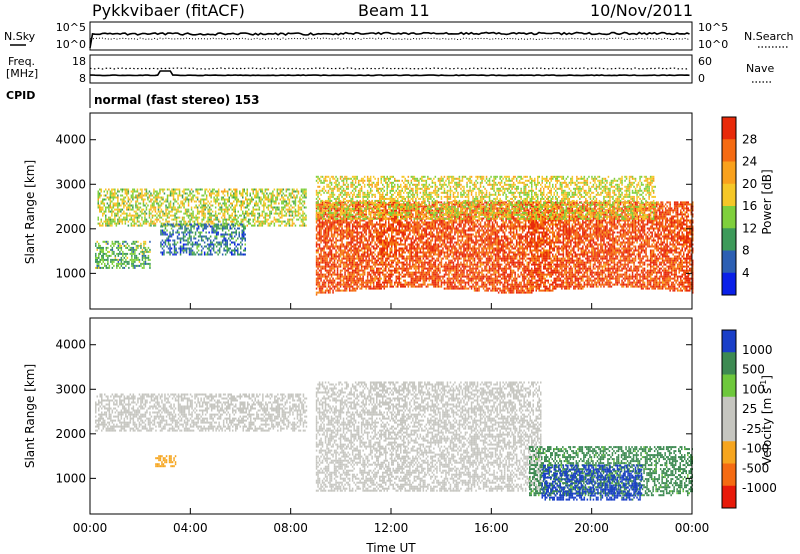  What do you see at coordinates (215, 226) in the screenshot?
I see `power-cell-2081` at bounding box center [215, 226].